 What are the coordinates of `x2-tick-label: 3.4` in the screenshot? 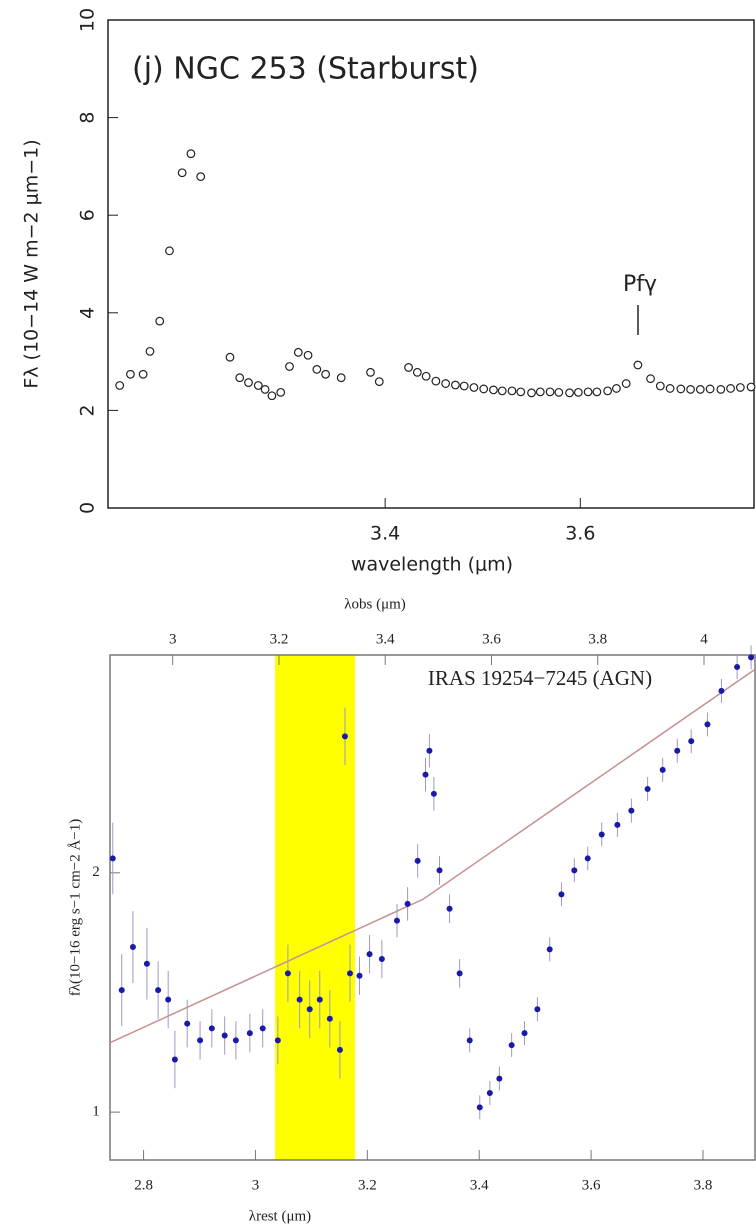 It's located at (385, 639).